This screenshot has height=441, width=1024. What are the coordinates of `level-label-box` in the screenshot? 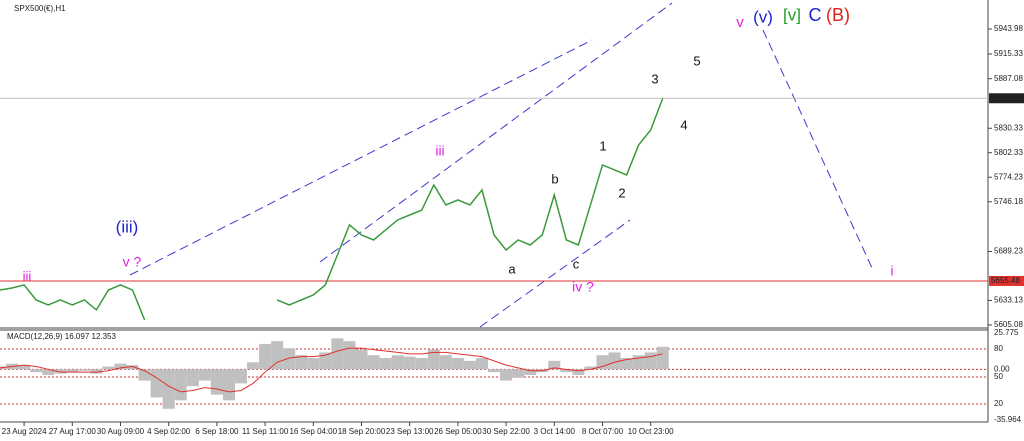 It's located at (1006, 280).